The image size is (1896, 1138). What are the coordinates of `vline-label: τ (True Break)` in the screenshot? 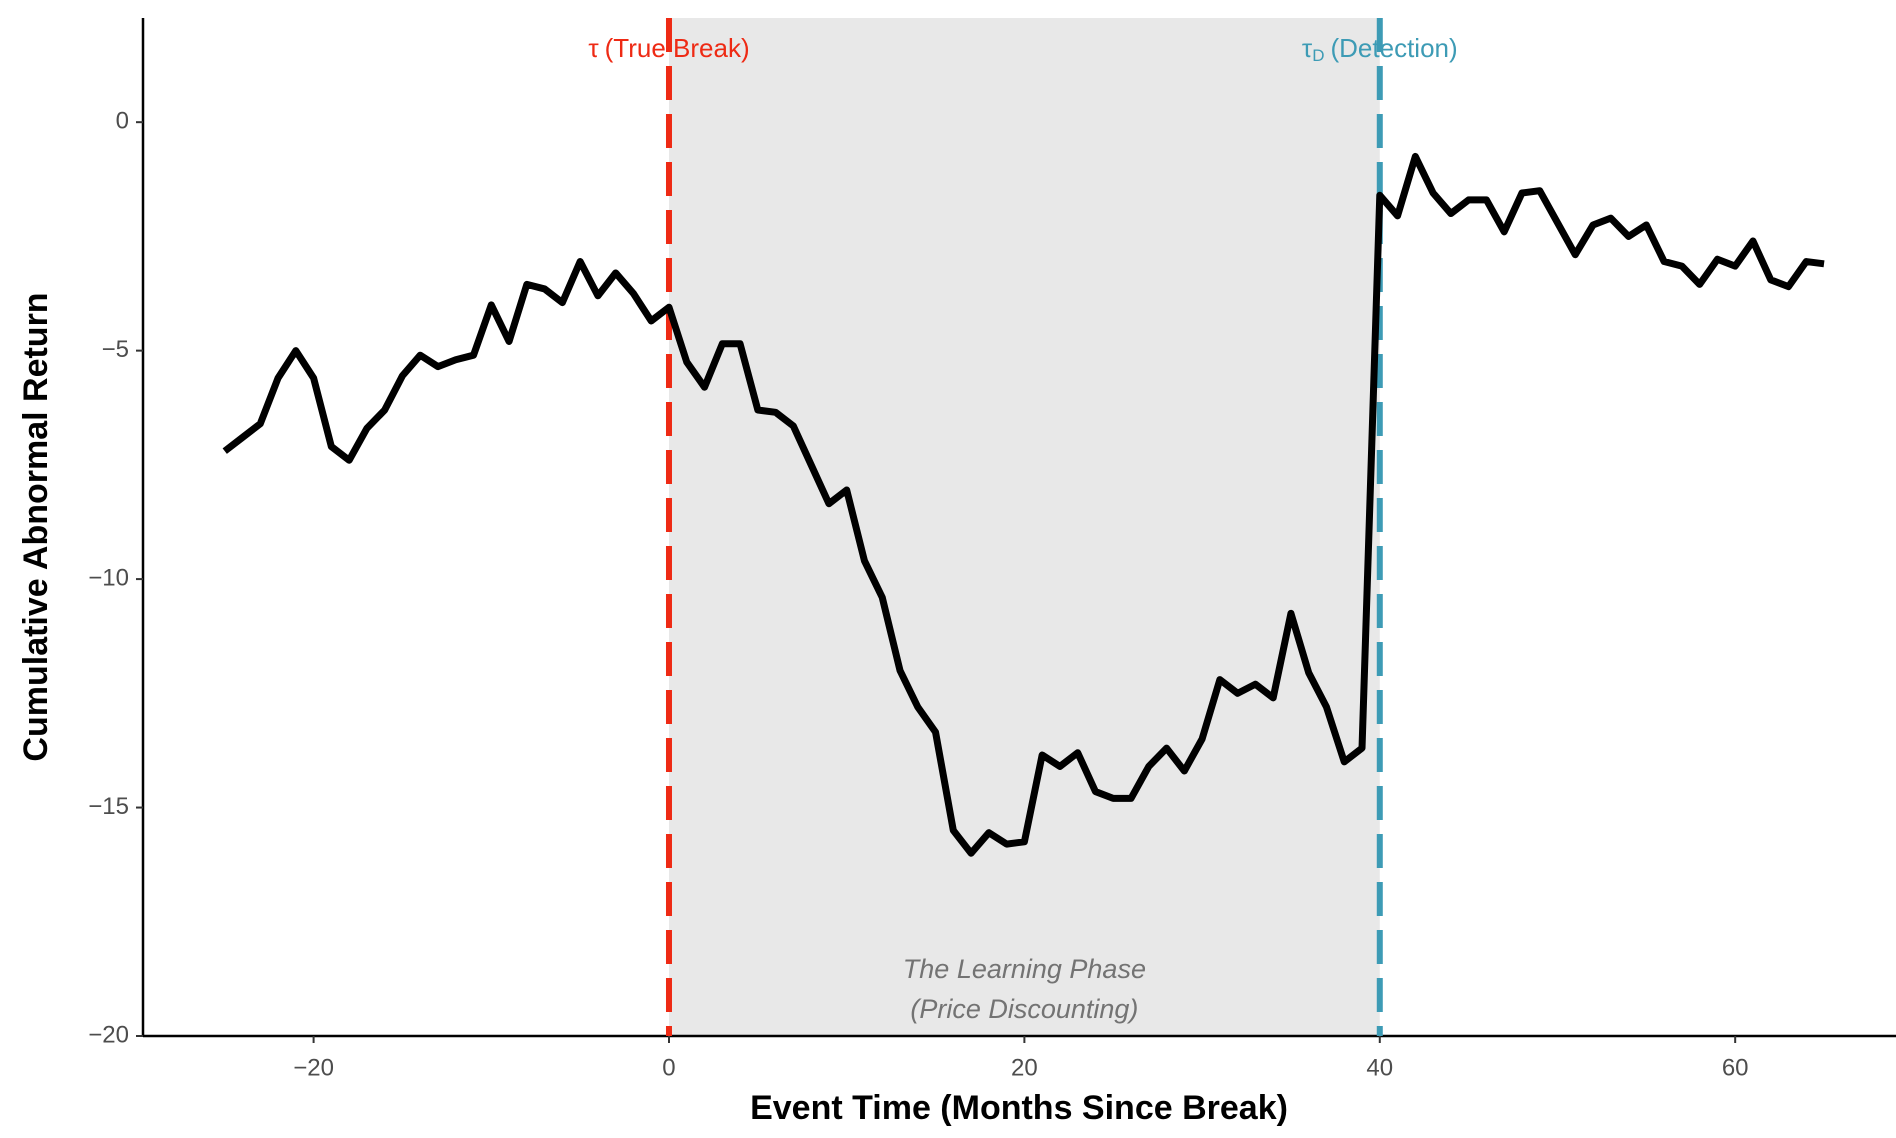 It's located at (668, 48).